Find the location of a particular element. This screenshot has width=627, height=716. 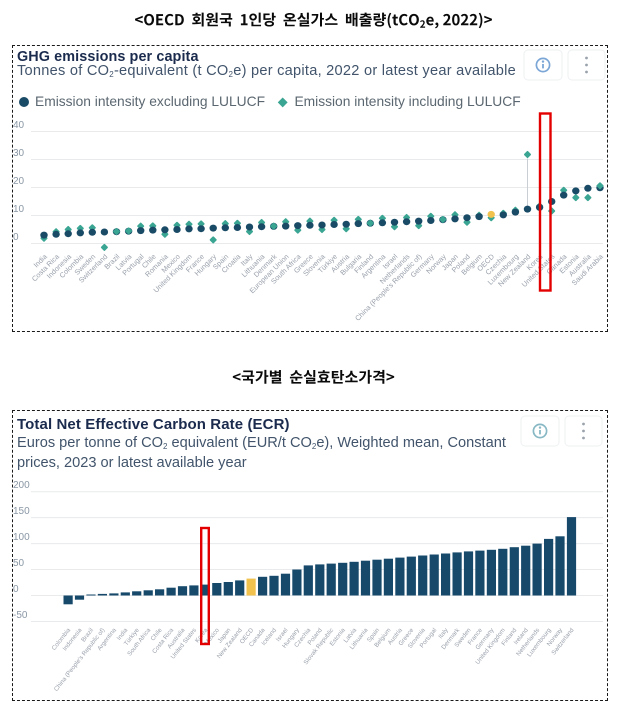

svg-text: 10 is located at coordinates (19, 209).